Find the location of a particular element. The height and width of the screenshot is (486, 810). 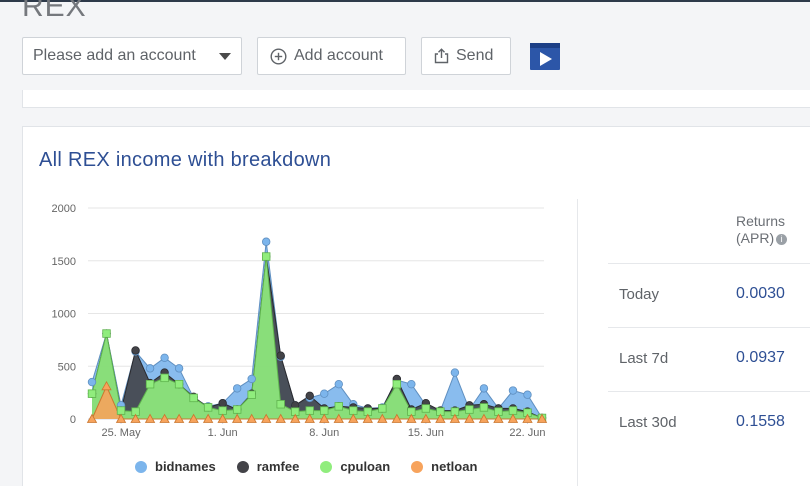

play-triangle is located at coordinates (546, 59).